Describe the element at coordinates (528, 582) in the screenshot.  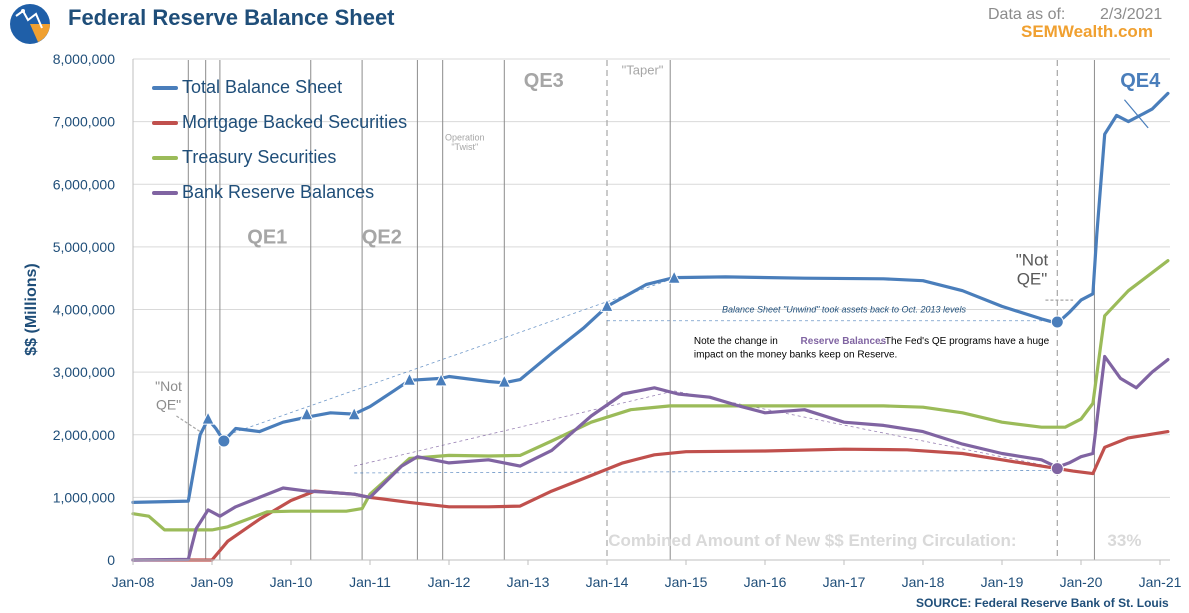
I see `x-tick-label: Jan-13` at that location.